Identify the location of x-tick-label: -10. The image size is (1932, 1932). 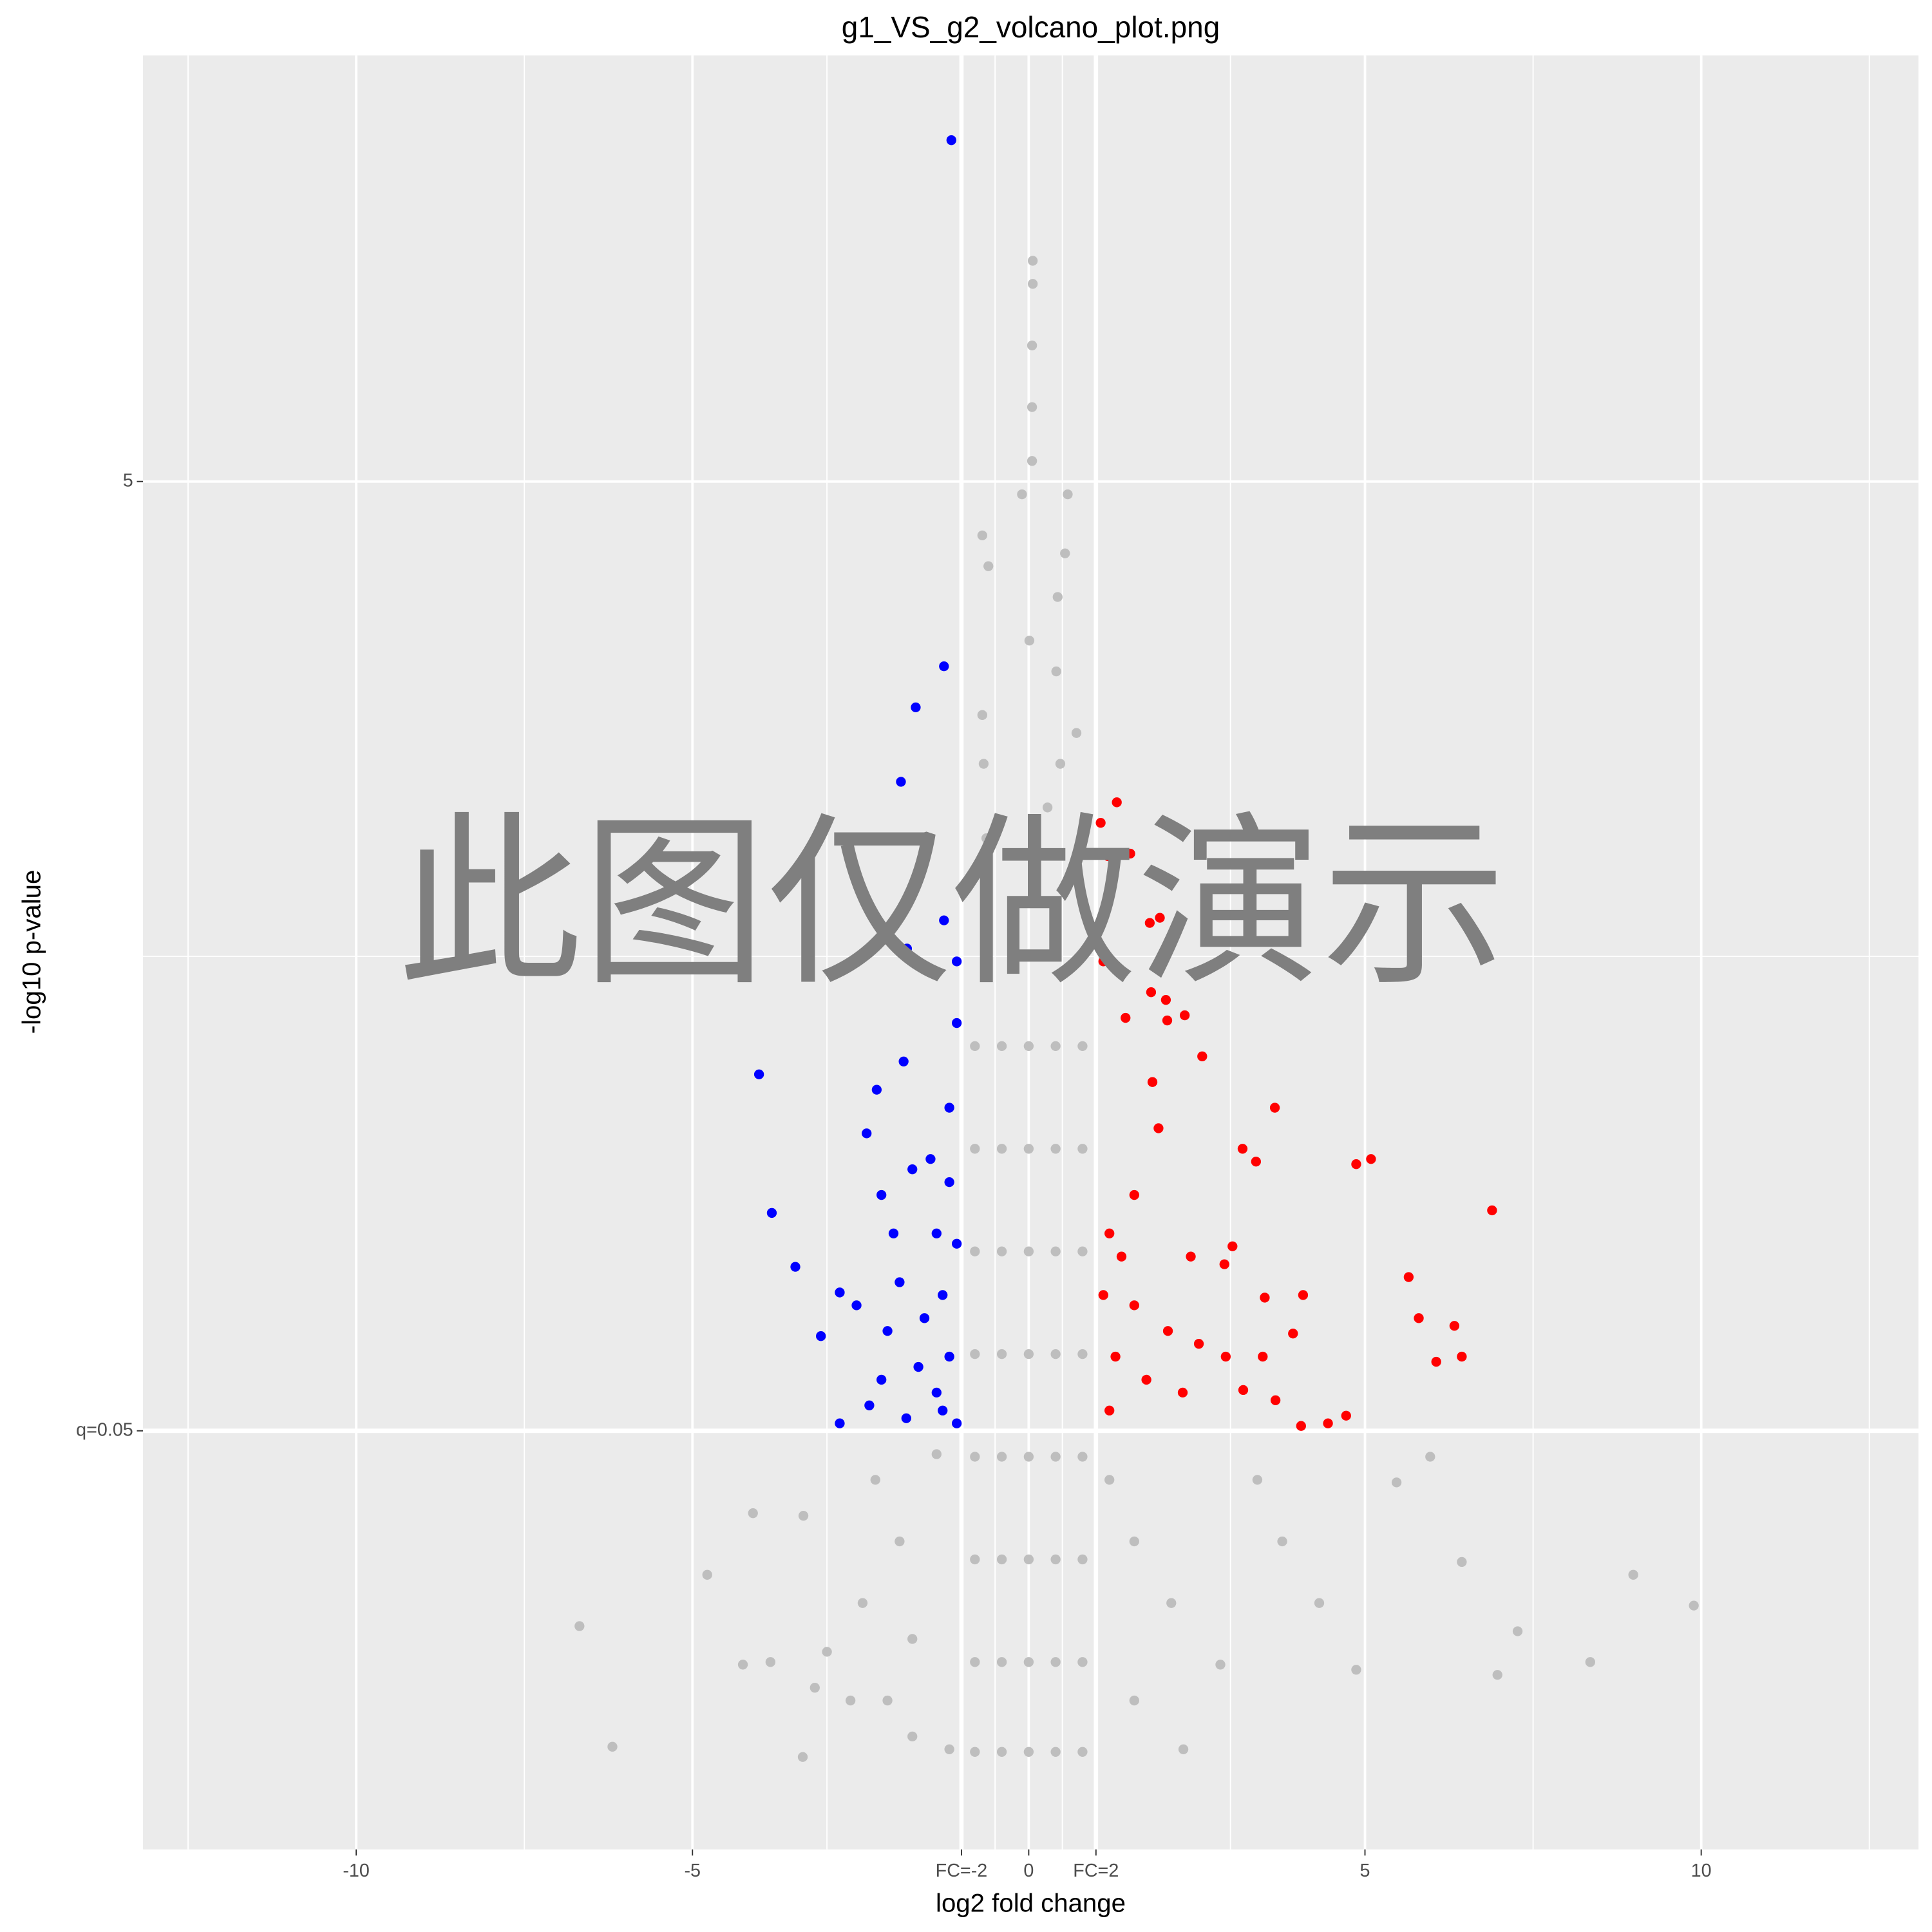
(356, 1871).